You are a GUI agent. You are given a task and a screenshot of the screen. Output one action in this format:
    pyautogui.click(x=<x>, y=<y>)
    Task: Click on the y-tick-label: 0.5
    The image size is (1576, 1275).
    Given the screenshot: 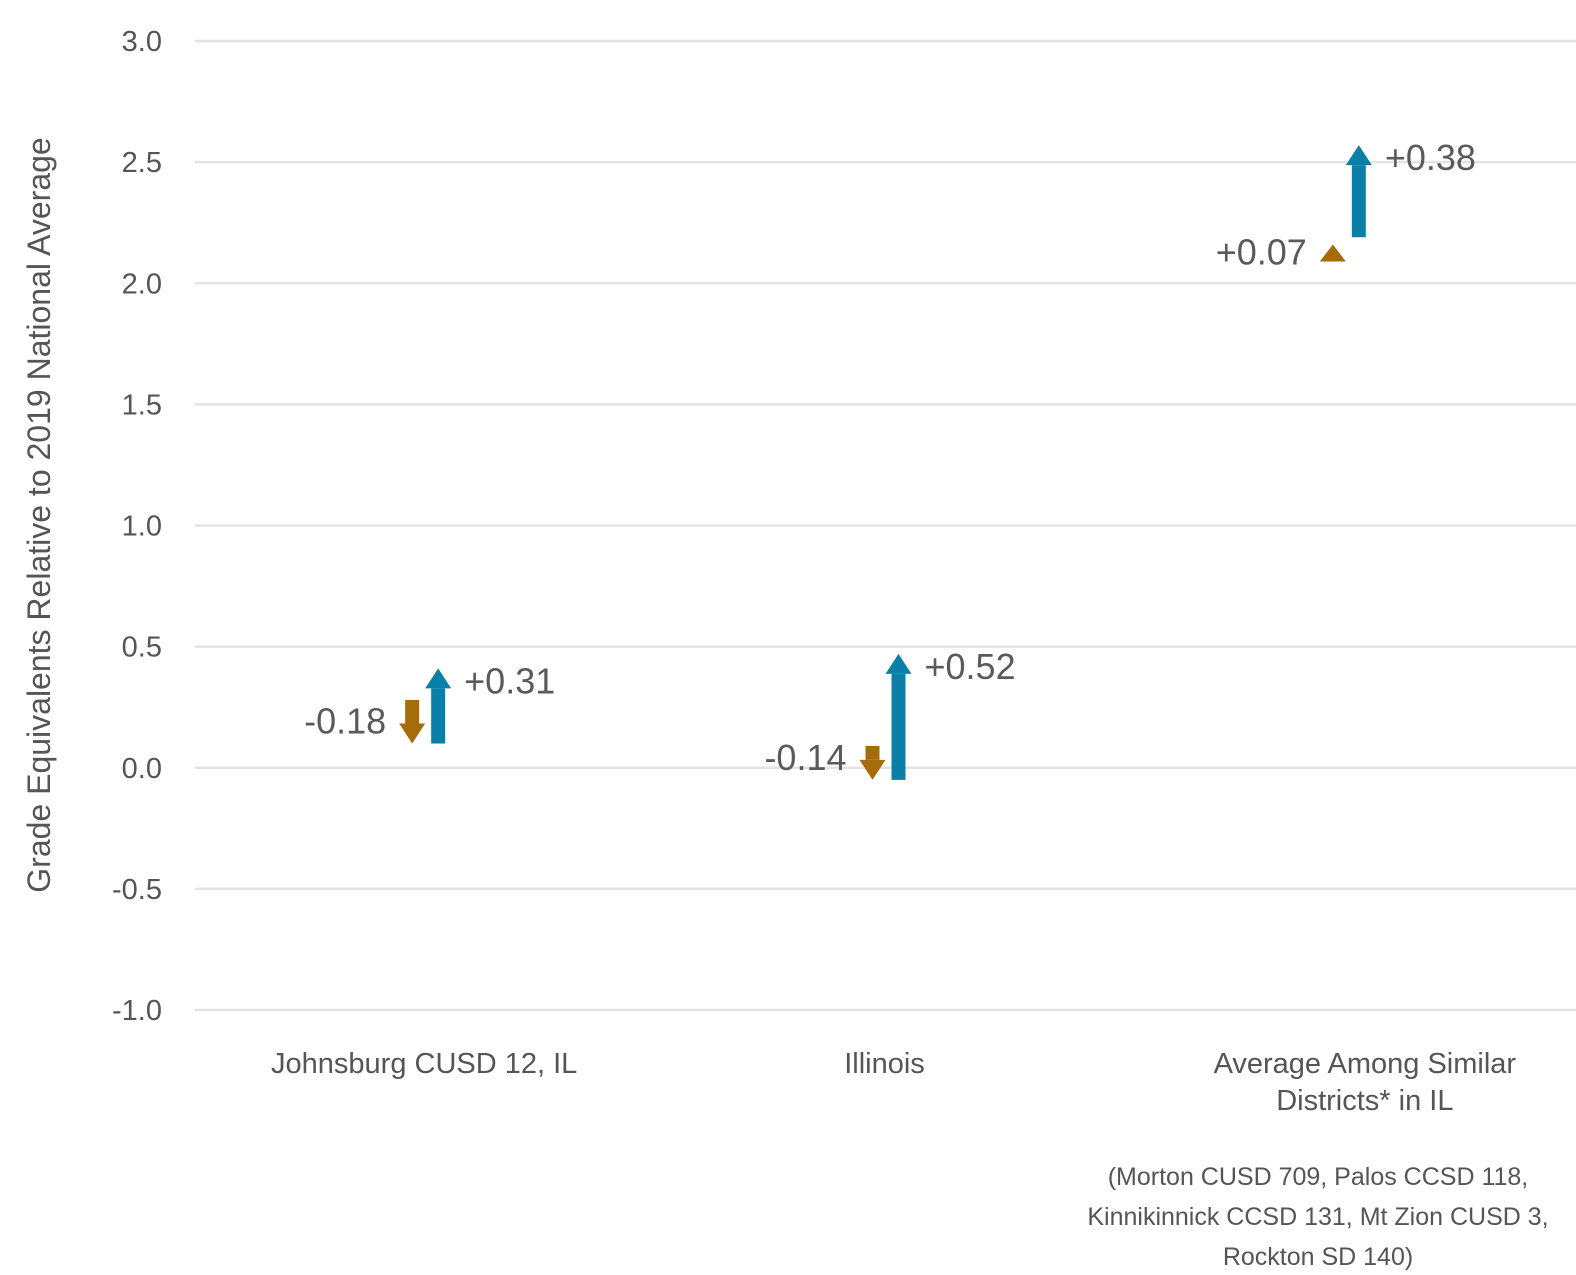 What is the action you would take?
    pyautogui.click(x=142, y=648)
    